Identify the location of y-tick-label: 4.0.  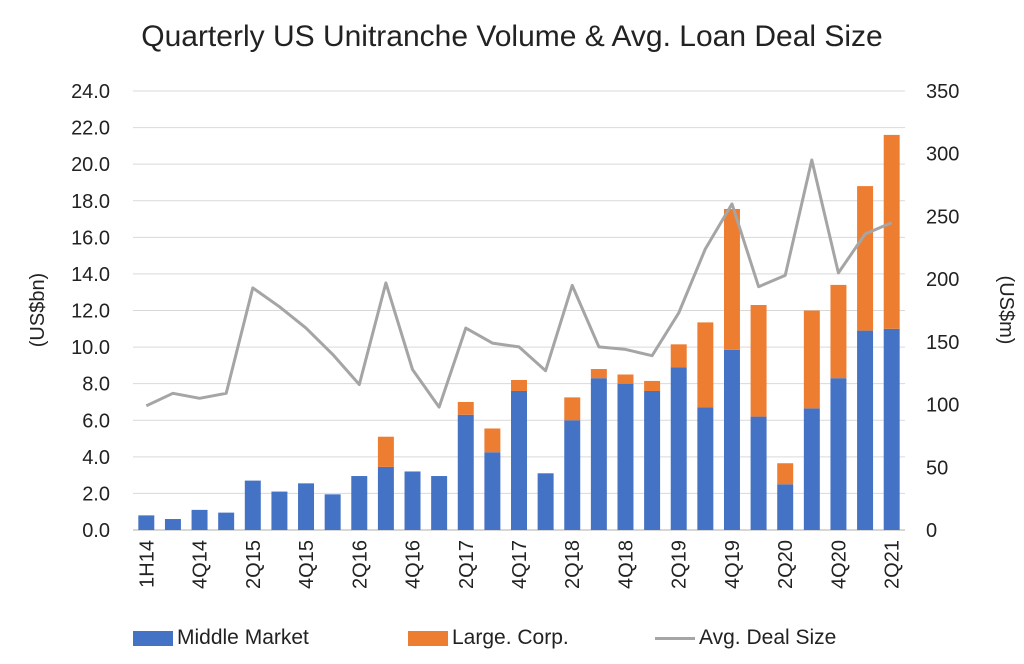
(96, 458).